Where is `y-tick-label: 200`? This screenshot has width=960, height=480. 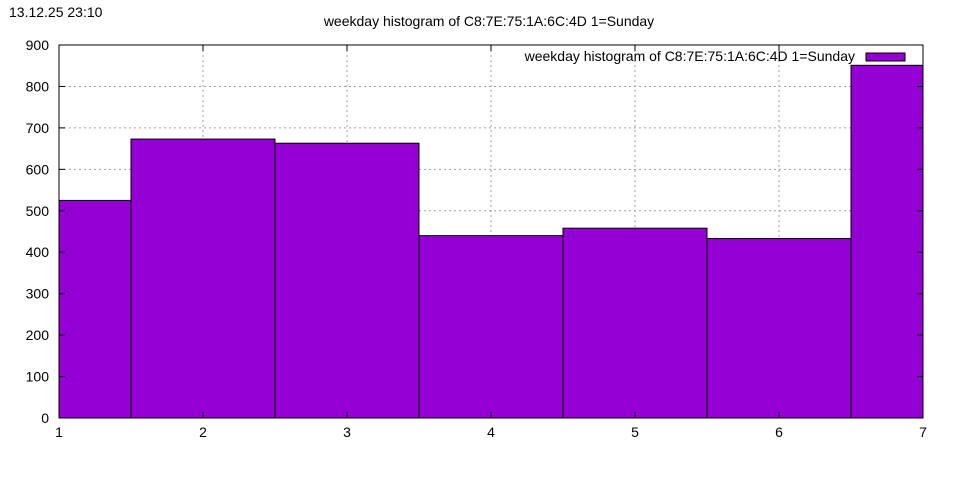
y-tick-label: 200 is located at coordinates (38, 335).